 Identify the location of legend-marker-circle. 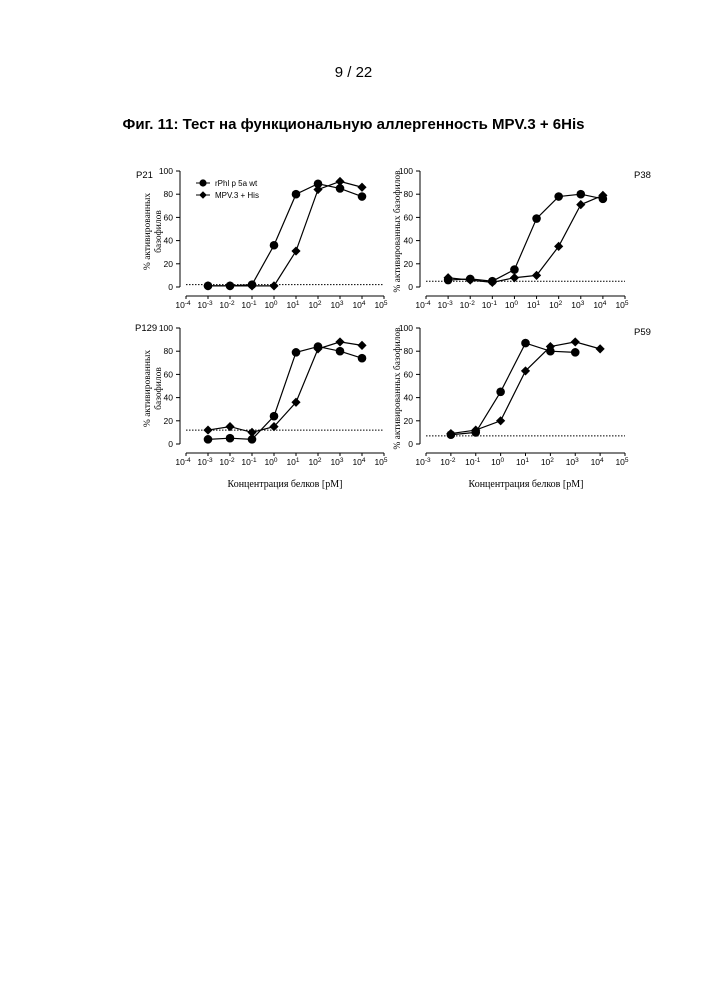
(203, 183).